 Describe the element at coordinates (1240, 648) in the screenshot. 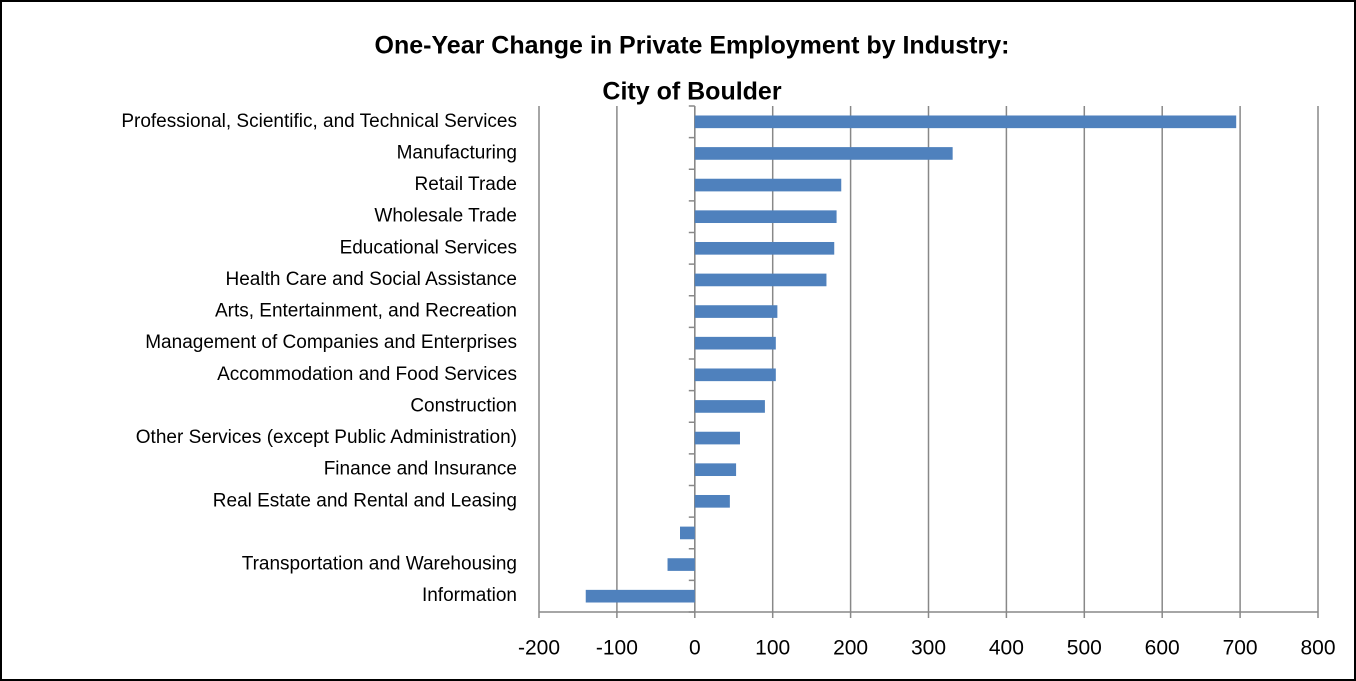

I see `x-tick-label: 700` at that location.